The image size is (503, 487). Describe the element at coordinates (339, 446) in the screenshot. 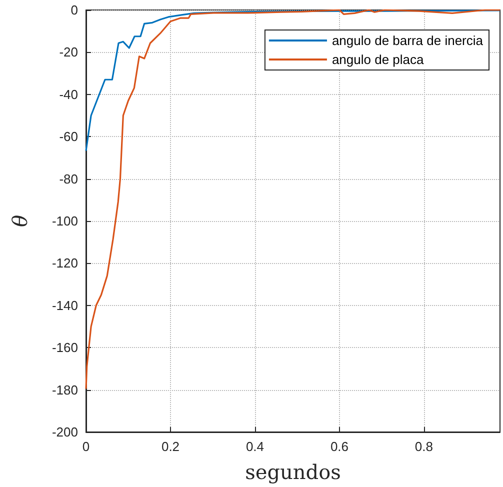

I see `x-tick-label: 0.6` at that location.